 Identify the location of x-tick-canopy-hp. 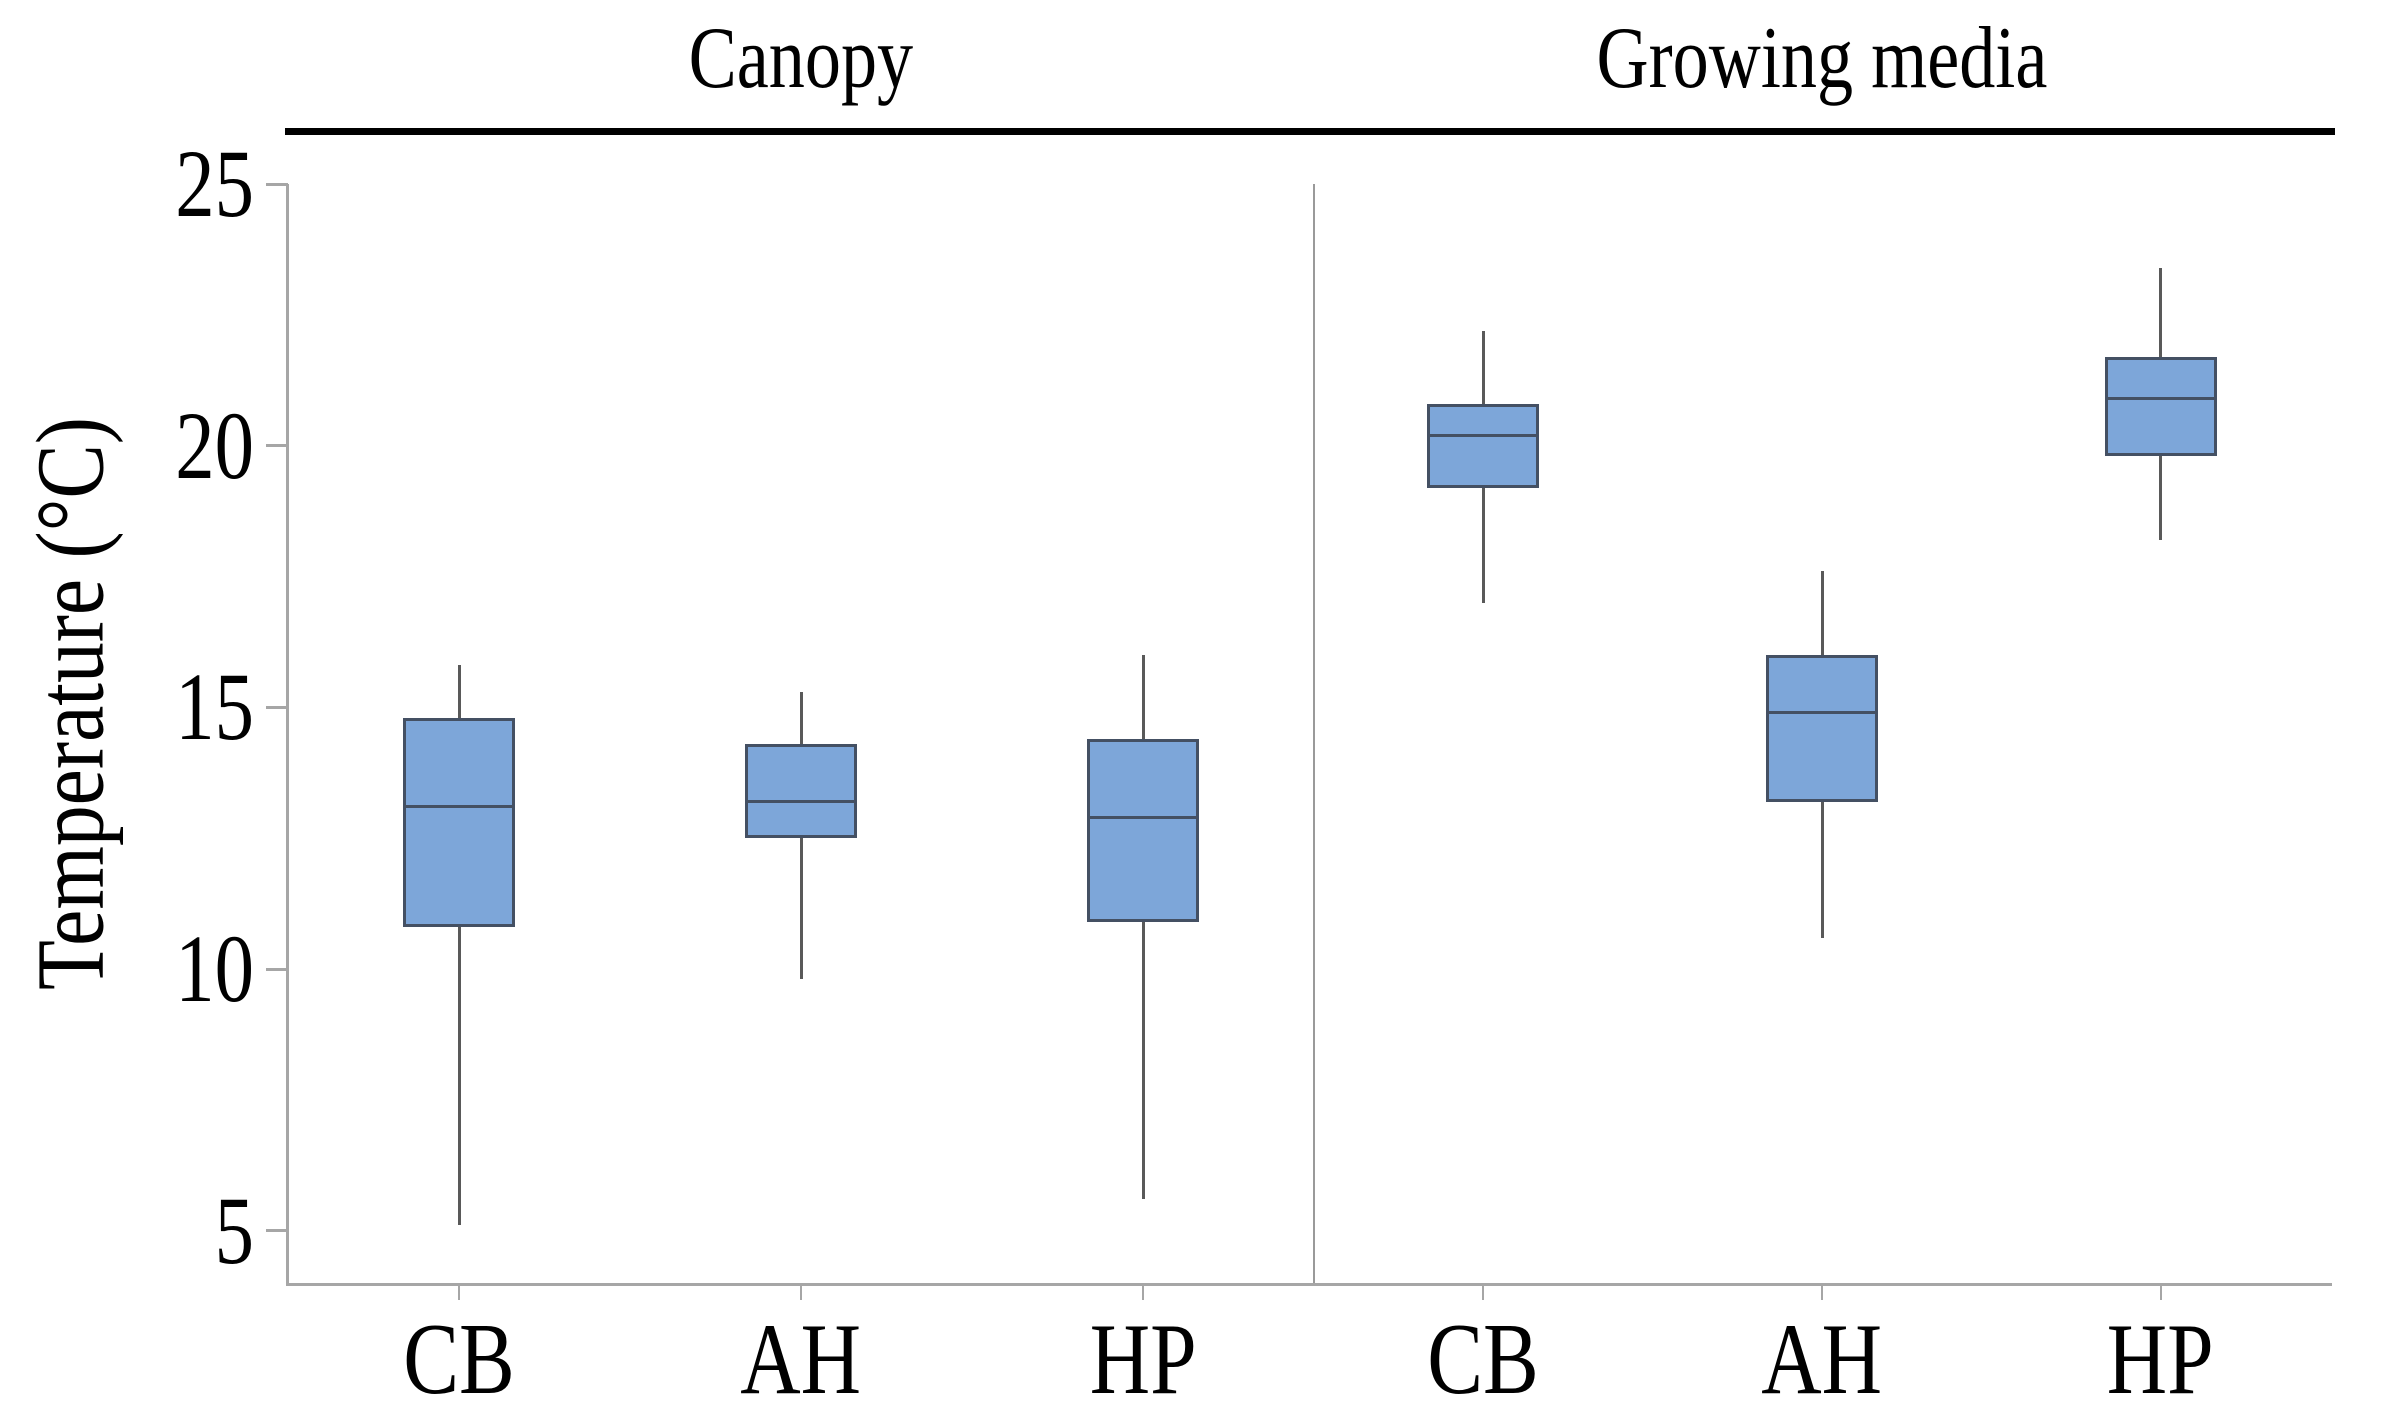
(1143, 1292).